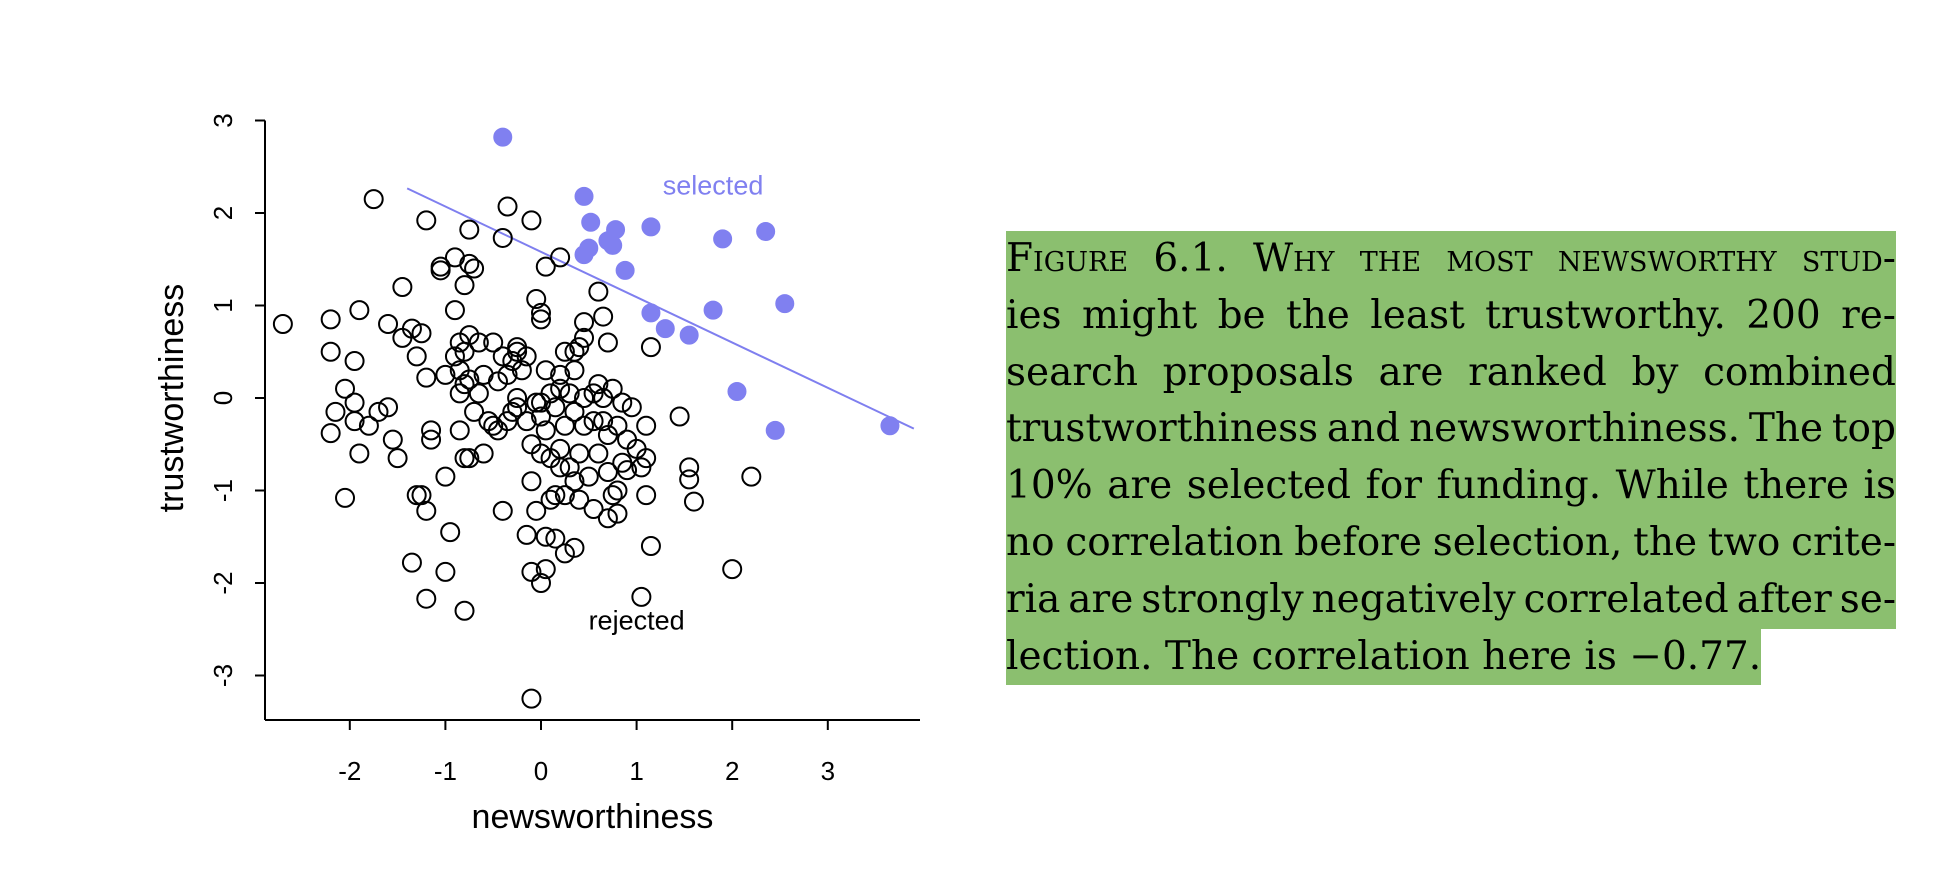  Describe the element at coordinates (541, 771) in the screenshot. I see `x-tick-label: 0` at that location.